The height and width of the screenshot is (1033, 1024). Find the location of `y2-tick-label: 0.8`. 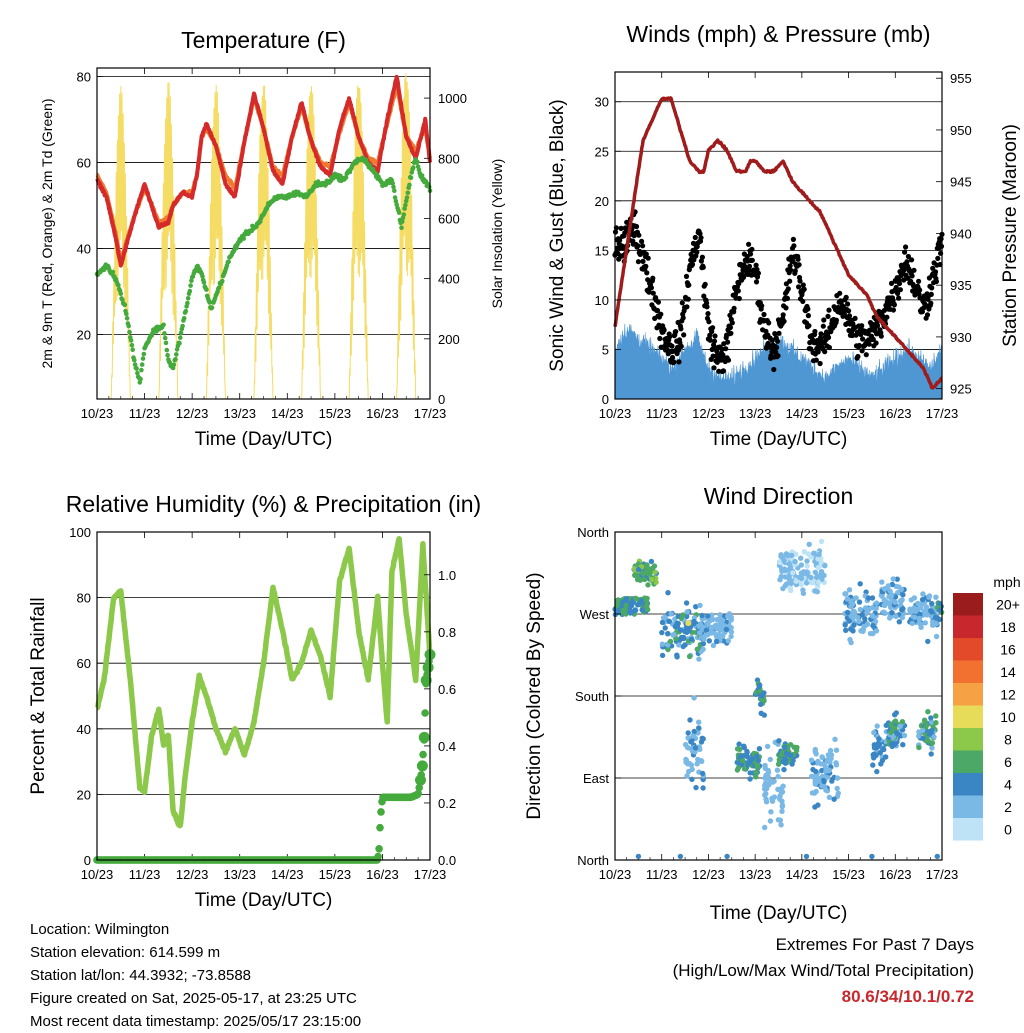

y2-tick-label: 0.8 is located at coordinates (447, 632).